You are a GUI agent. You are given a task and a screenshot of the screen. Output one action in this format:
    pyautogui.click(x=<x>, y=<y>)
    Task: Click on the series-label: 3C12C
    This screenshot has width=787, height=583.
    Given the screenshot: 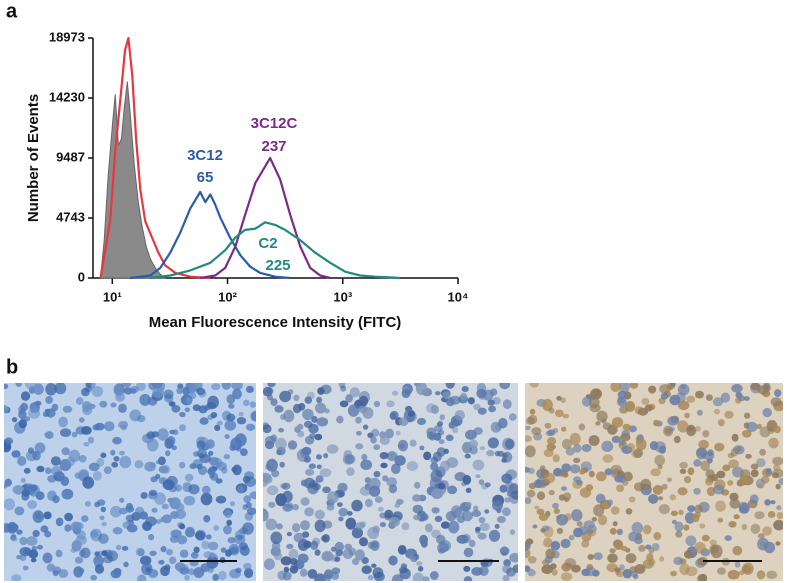 What is the action you would take?
    pyautogui.click(x=274, y=123)
    